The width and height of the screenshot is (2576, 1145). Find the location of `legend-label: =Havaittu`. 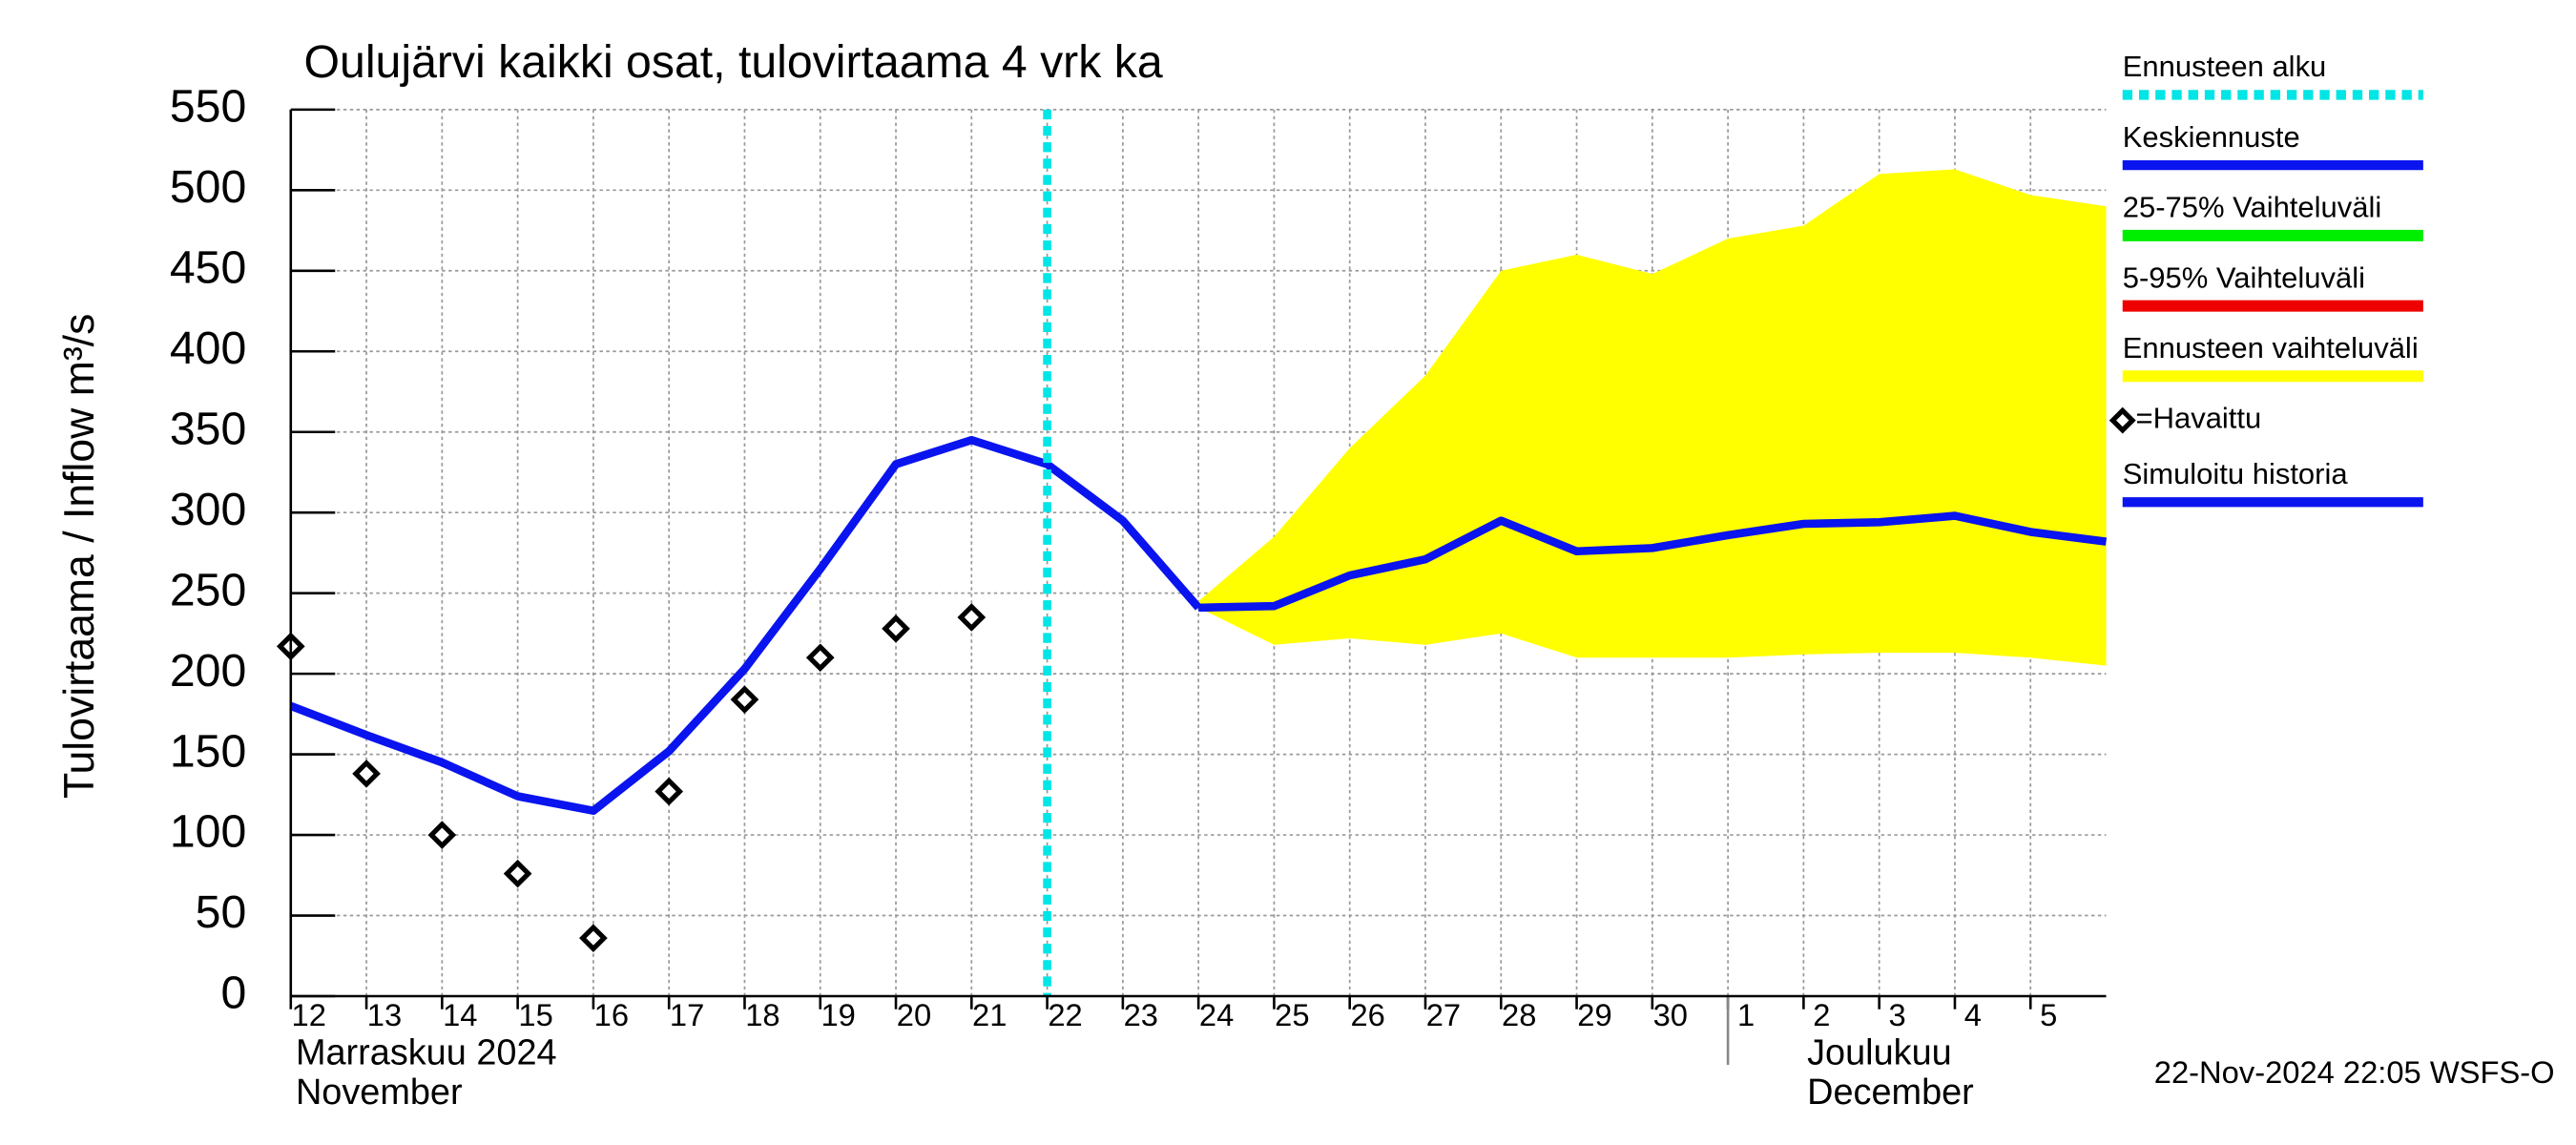

legend-label: =Havaittu is located at coordinates (2199, 418).